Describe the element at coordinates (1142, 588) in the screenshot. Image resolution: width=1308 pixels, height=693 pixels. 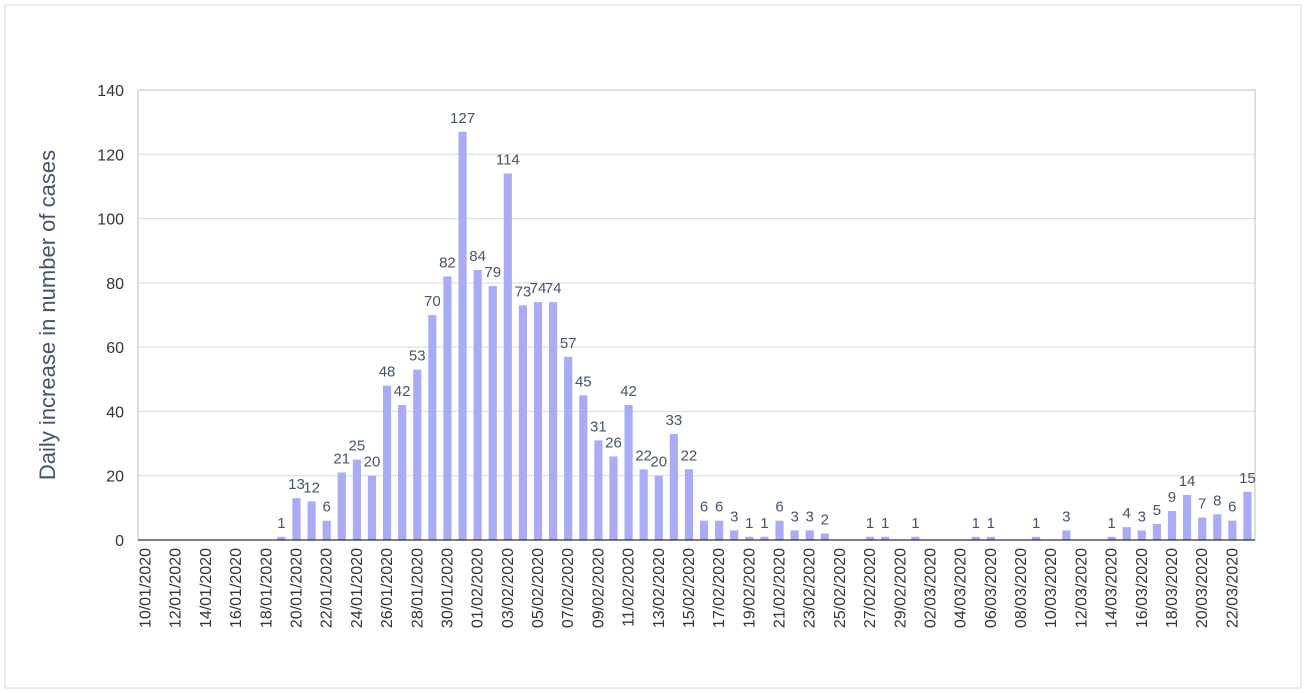
I see `x-tick-label: 16/03/2020` at that location.